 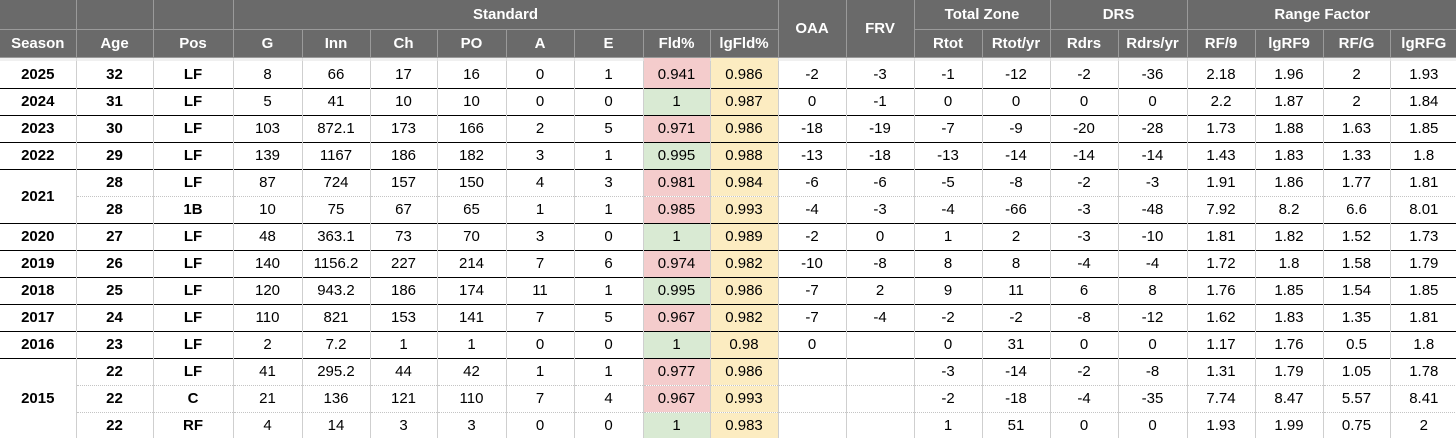 I want to click on season-cell: 2024, so click(x=38, y=101).